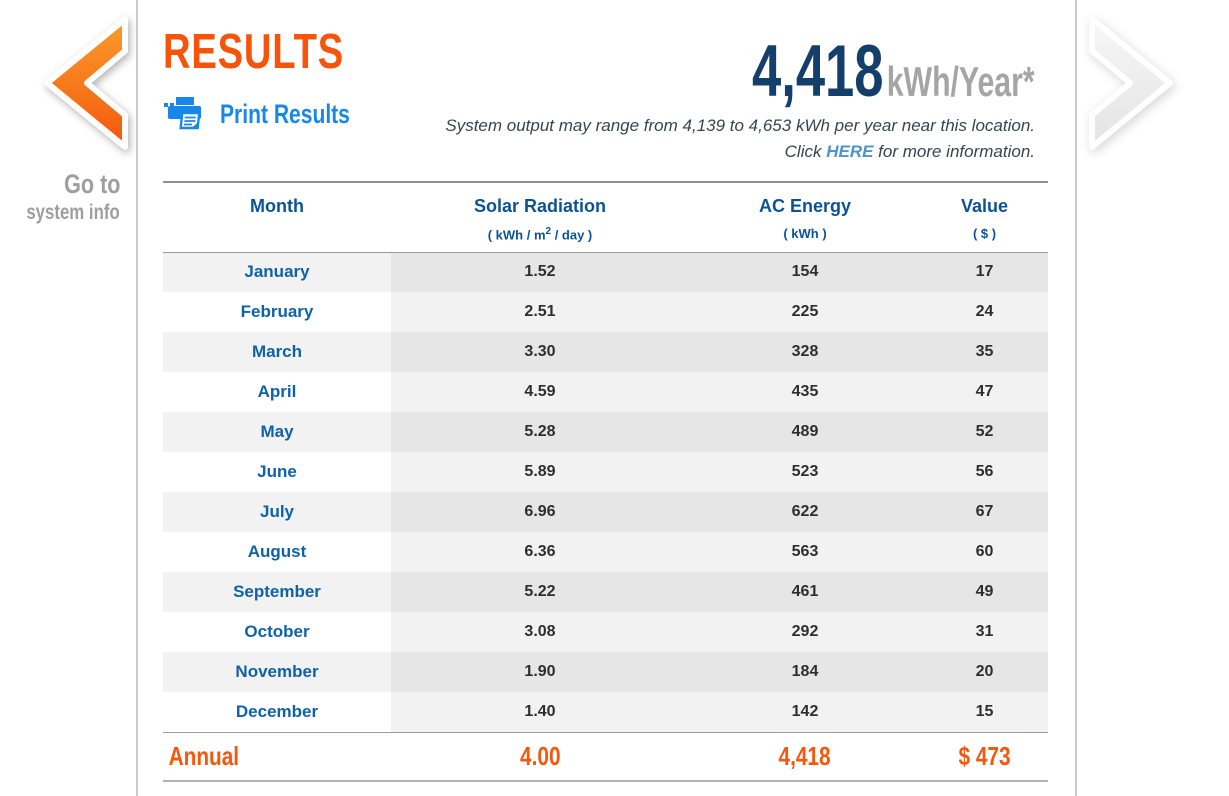 This screenshot has width=1229, height=796. I want to click on month-cell: September, so click(277, 592).